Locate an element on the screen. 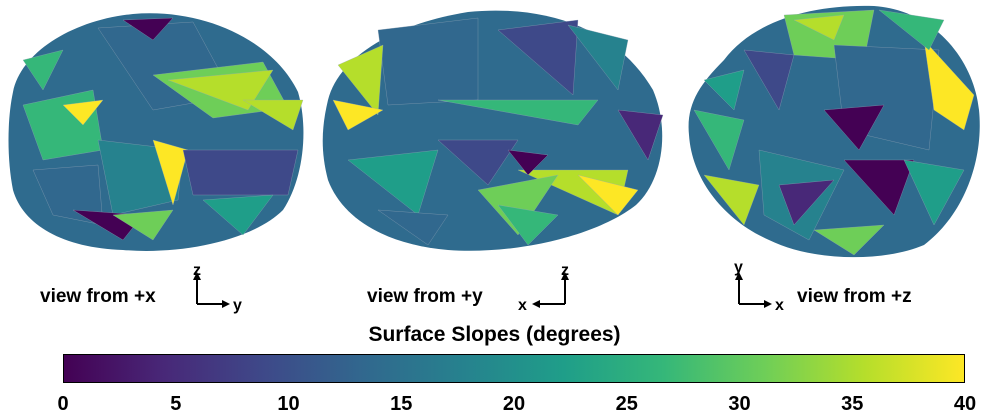 This screenshot has height=417, width=989. colorbar-tick-label: 40 is located at coordinates (965, 404).